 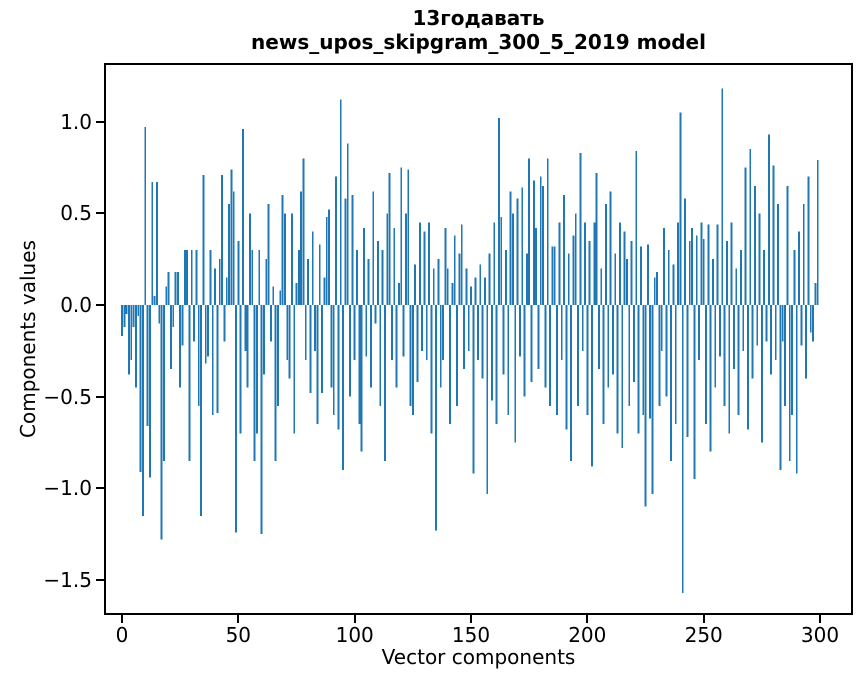 I want to click on x-tick-label: 150, so click(x=471, y=635).